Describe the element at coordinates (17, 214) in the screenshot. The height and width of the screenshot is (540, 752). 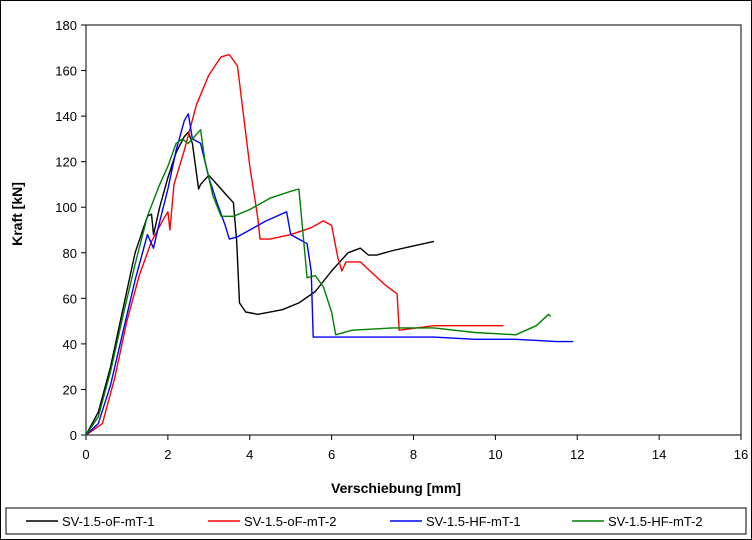
I see `y-axis-label: Kraft [kN]` at that location.